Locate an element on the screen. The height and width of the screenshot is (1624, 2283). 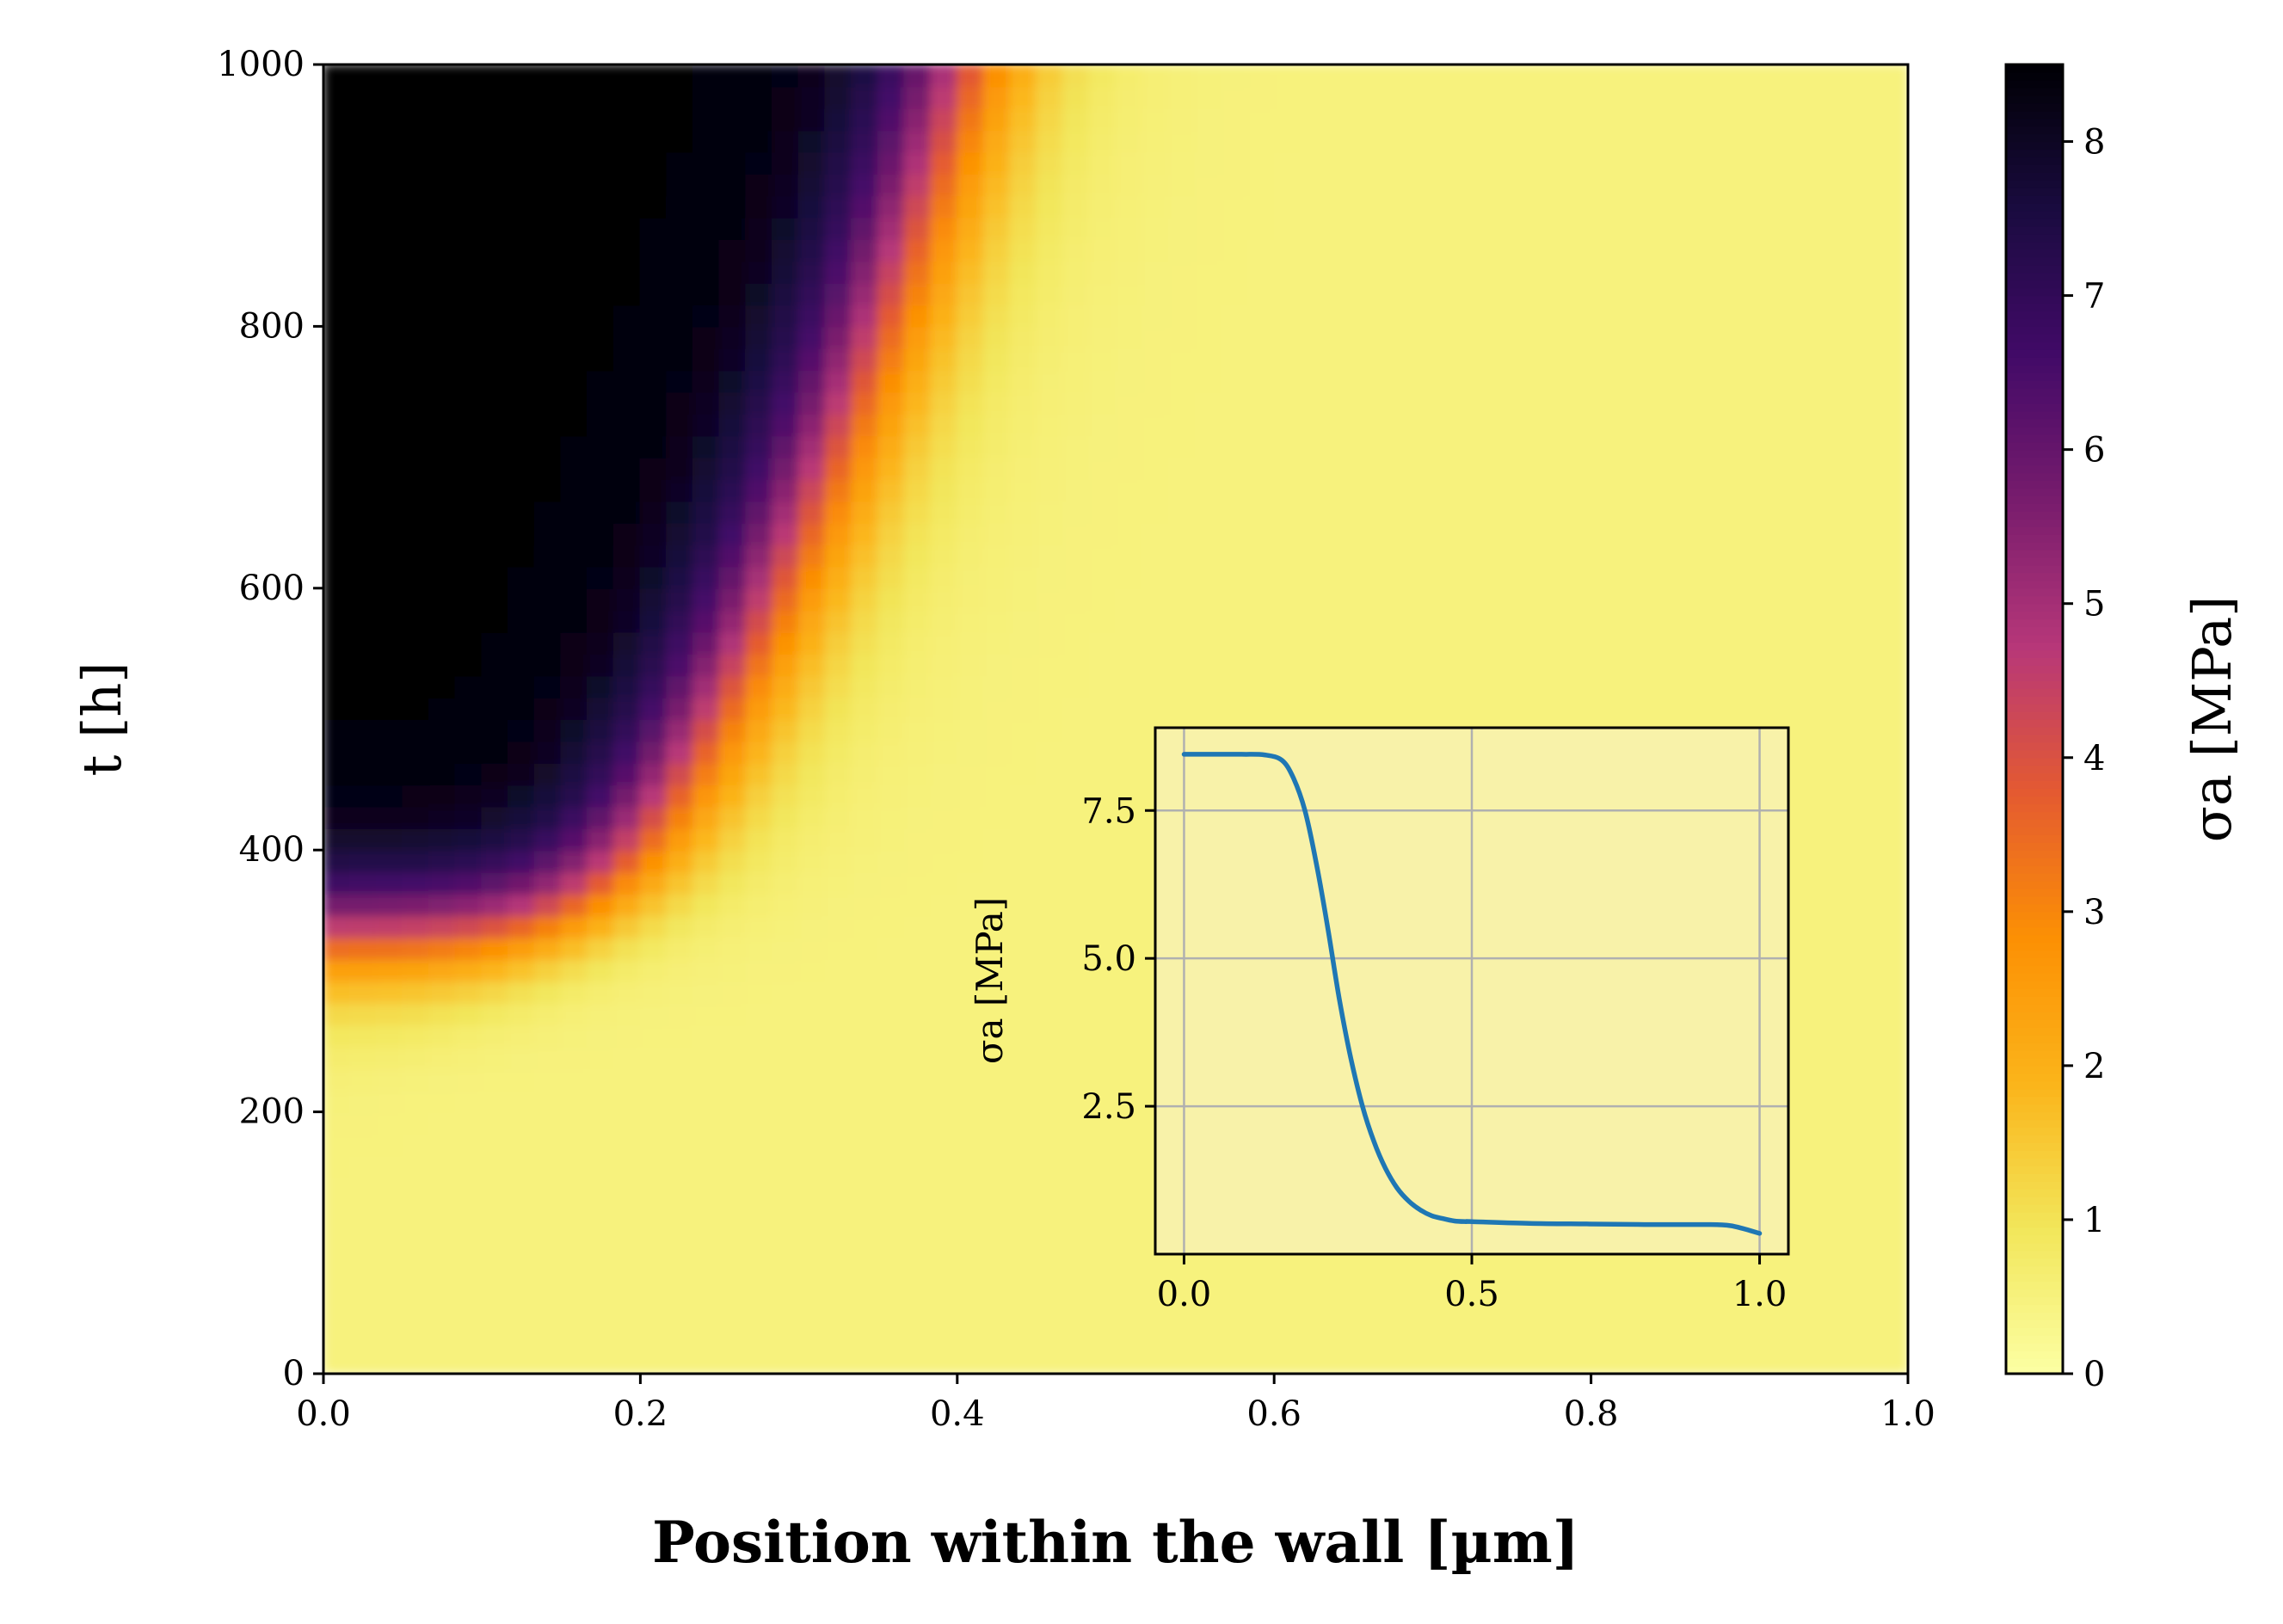
x-tick-label: 0.0 is located at coordinates (323, 1414).